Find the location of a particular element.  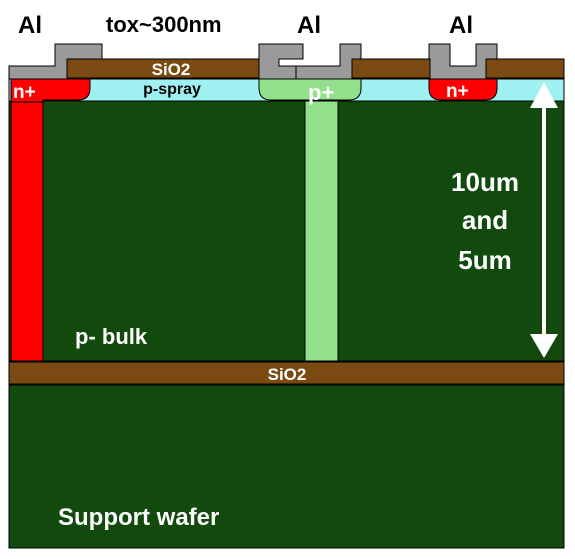

label-thickness-line2: and is located at coordinates (485, 220).